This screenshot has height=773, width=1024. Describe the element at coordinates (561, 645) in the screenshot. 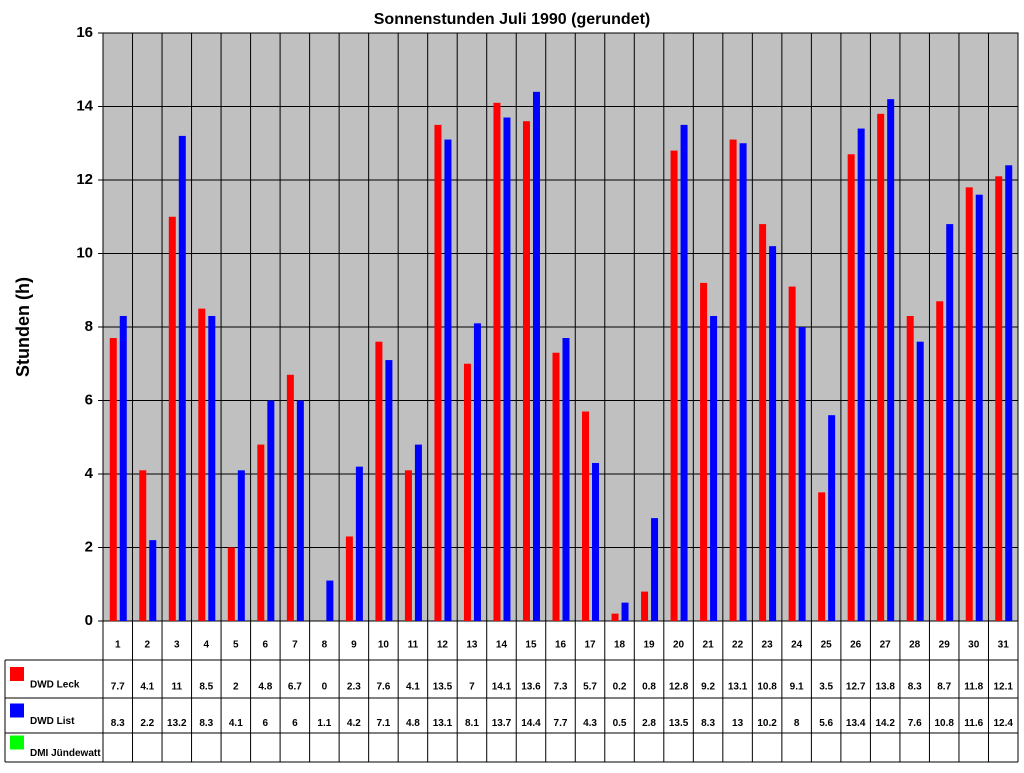

I see `x-tick-label: 16` at that location.